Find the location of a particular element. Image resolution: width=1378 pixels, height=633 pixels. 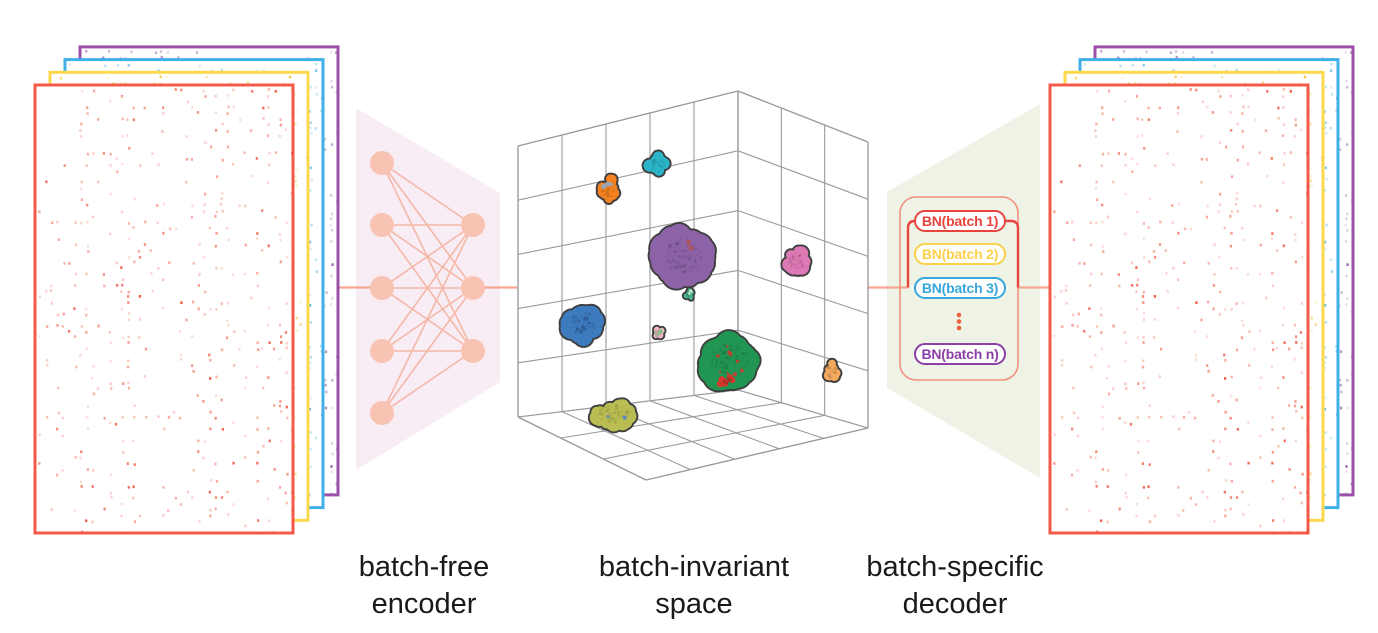

bn-batch-2-box: BN(batch 2) is located at coordinates (960, 254).